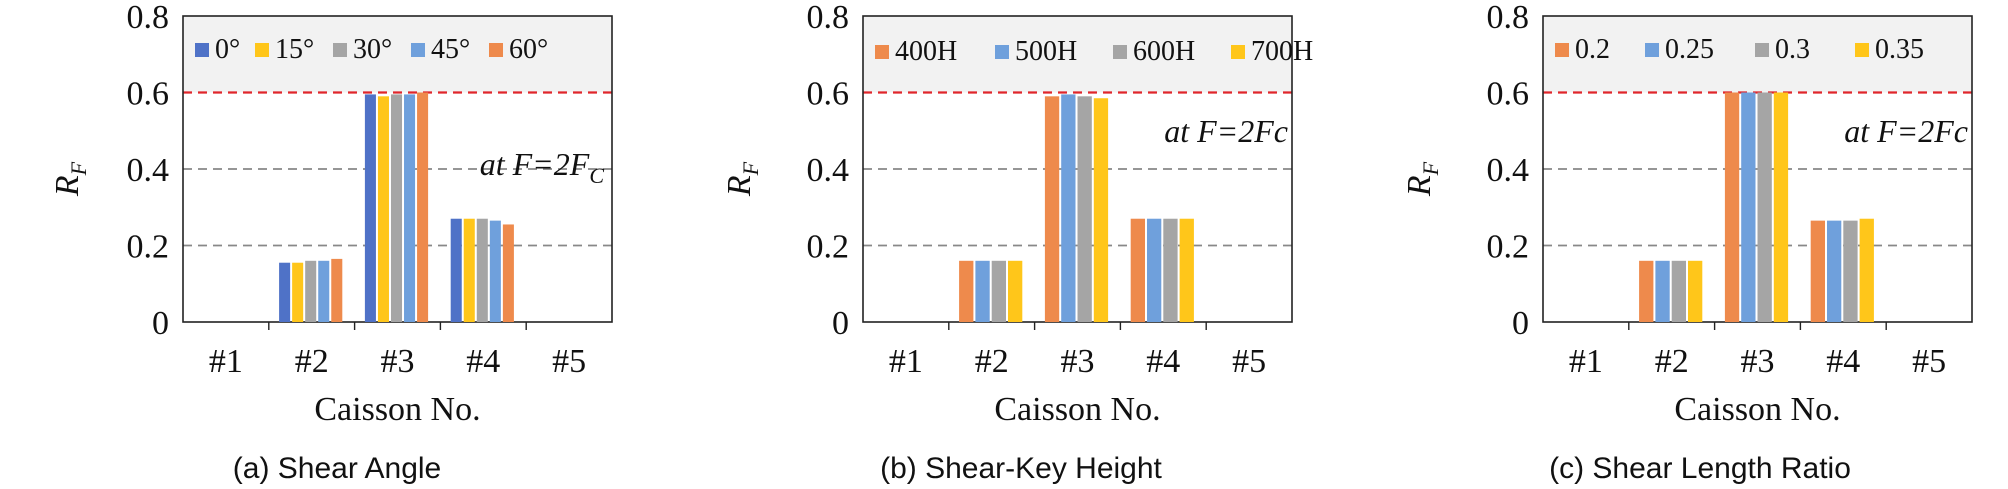 Image resolution: width=2008 pixels, height=489 pixels. What do you see at coordinates (528, 49) in the screenshot?
I see `legend-label: 60°` at bounding box center [528, 49].